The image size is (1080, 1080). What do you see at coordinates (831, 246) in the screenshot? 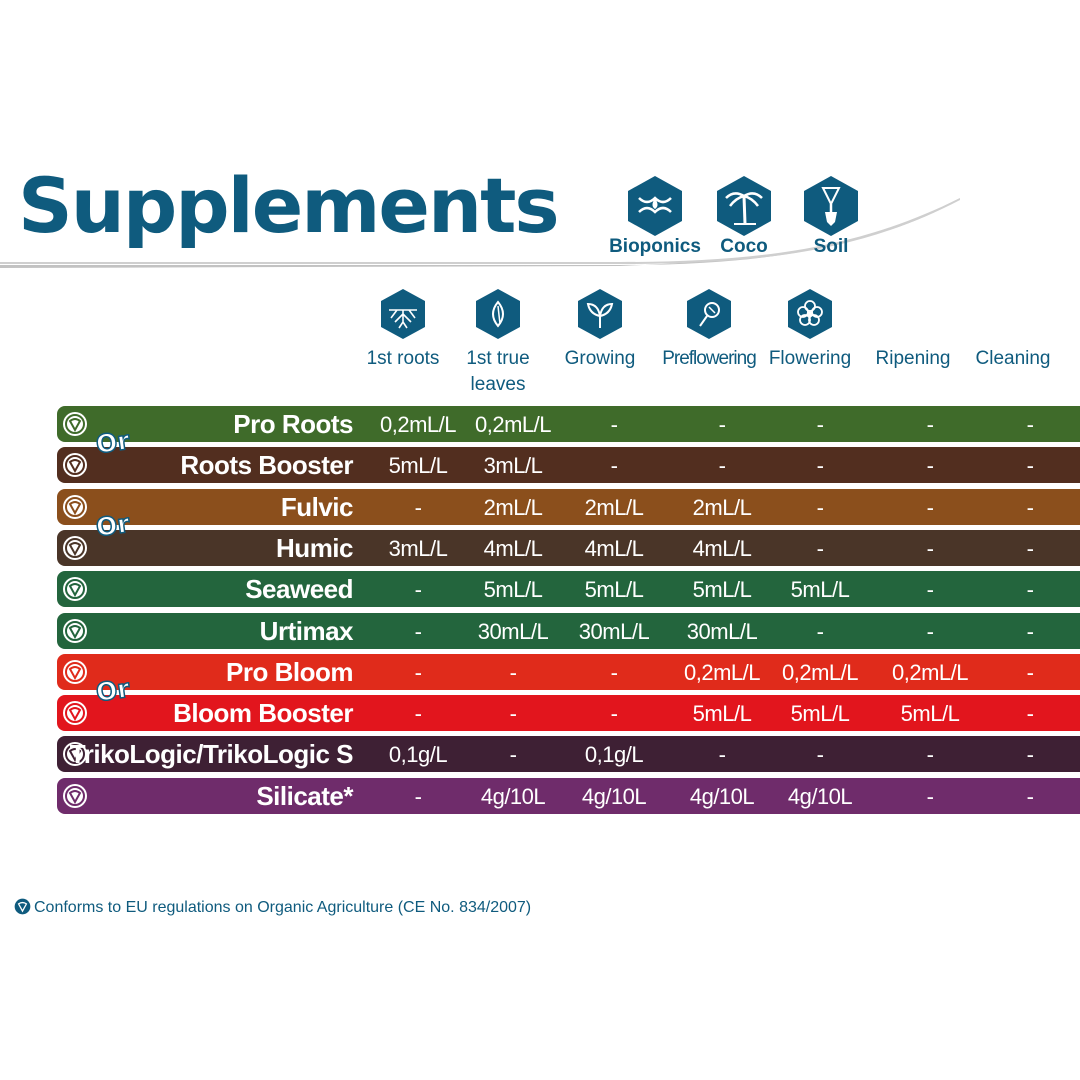
I see `media-label: Soil` at bounding box center [831, 246].